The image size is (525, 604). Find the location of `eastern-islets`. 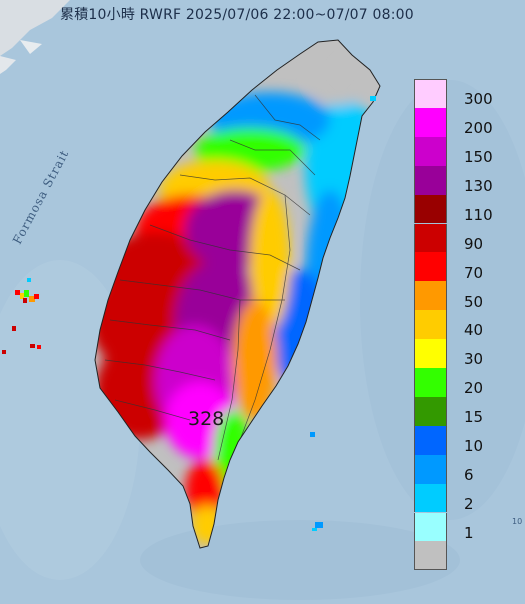

eastern-islets is located at coordinates (343, 313).